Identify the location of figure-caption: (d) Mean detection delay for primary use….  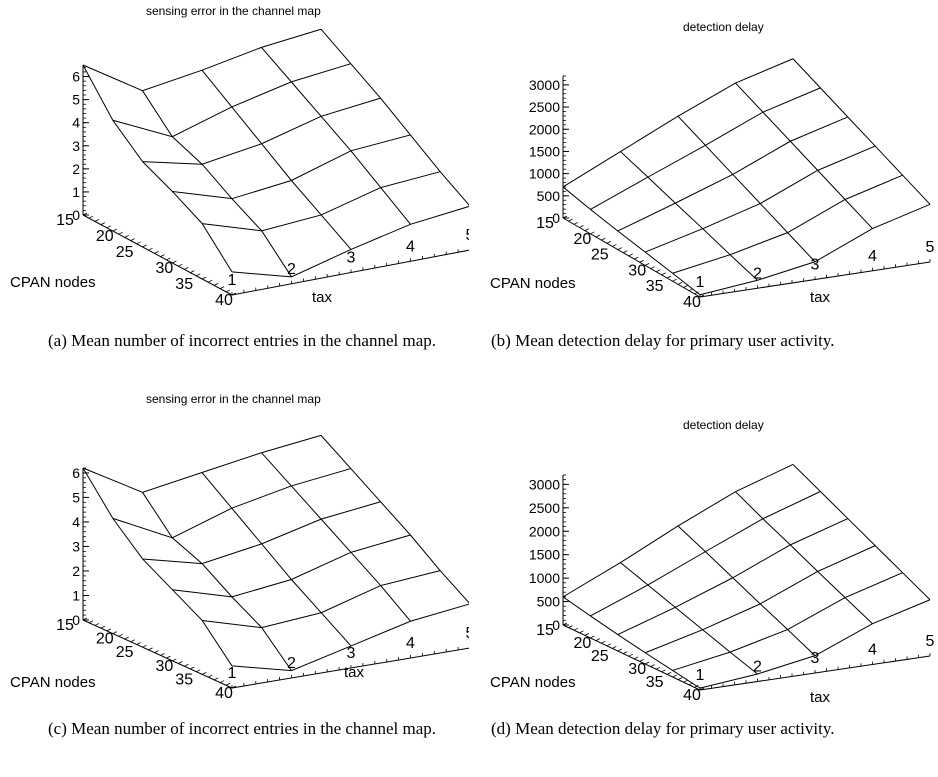
(663, 728).